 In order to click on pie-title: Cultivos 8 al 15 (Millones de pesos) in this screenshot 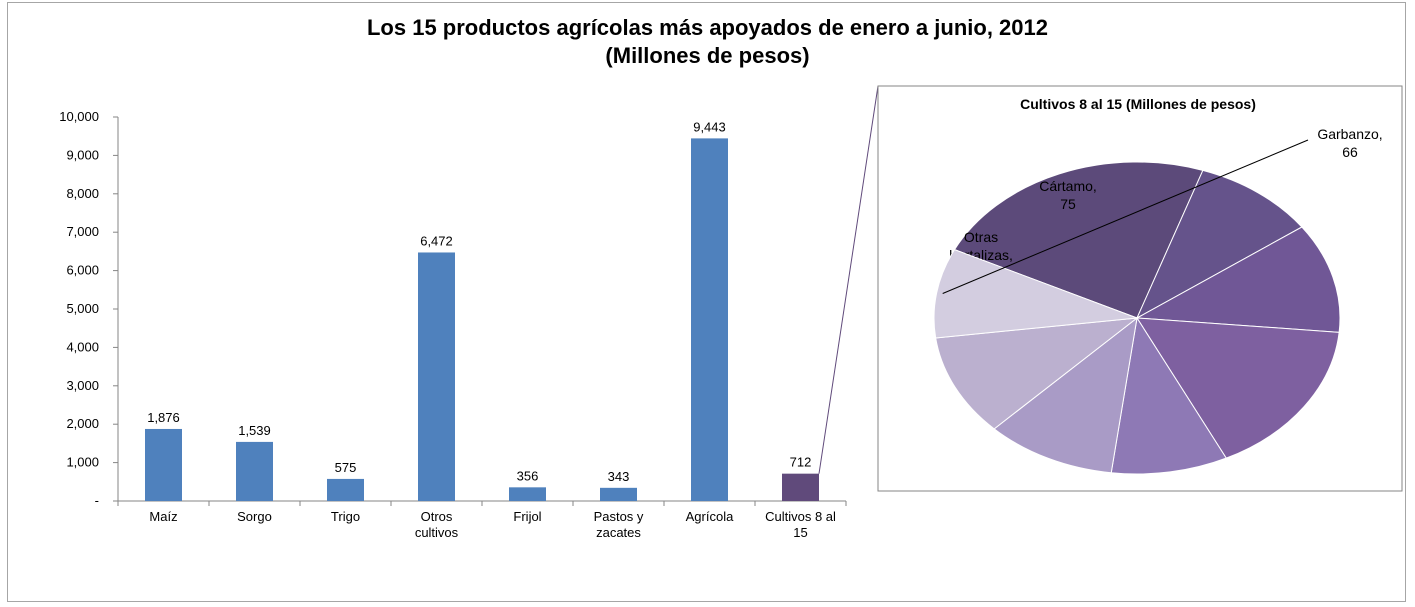, I will do `click(1138, 104)`.